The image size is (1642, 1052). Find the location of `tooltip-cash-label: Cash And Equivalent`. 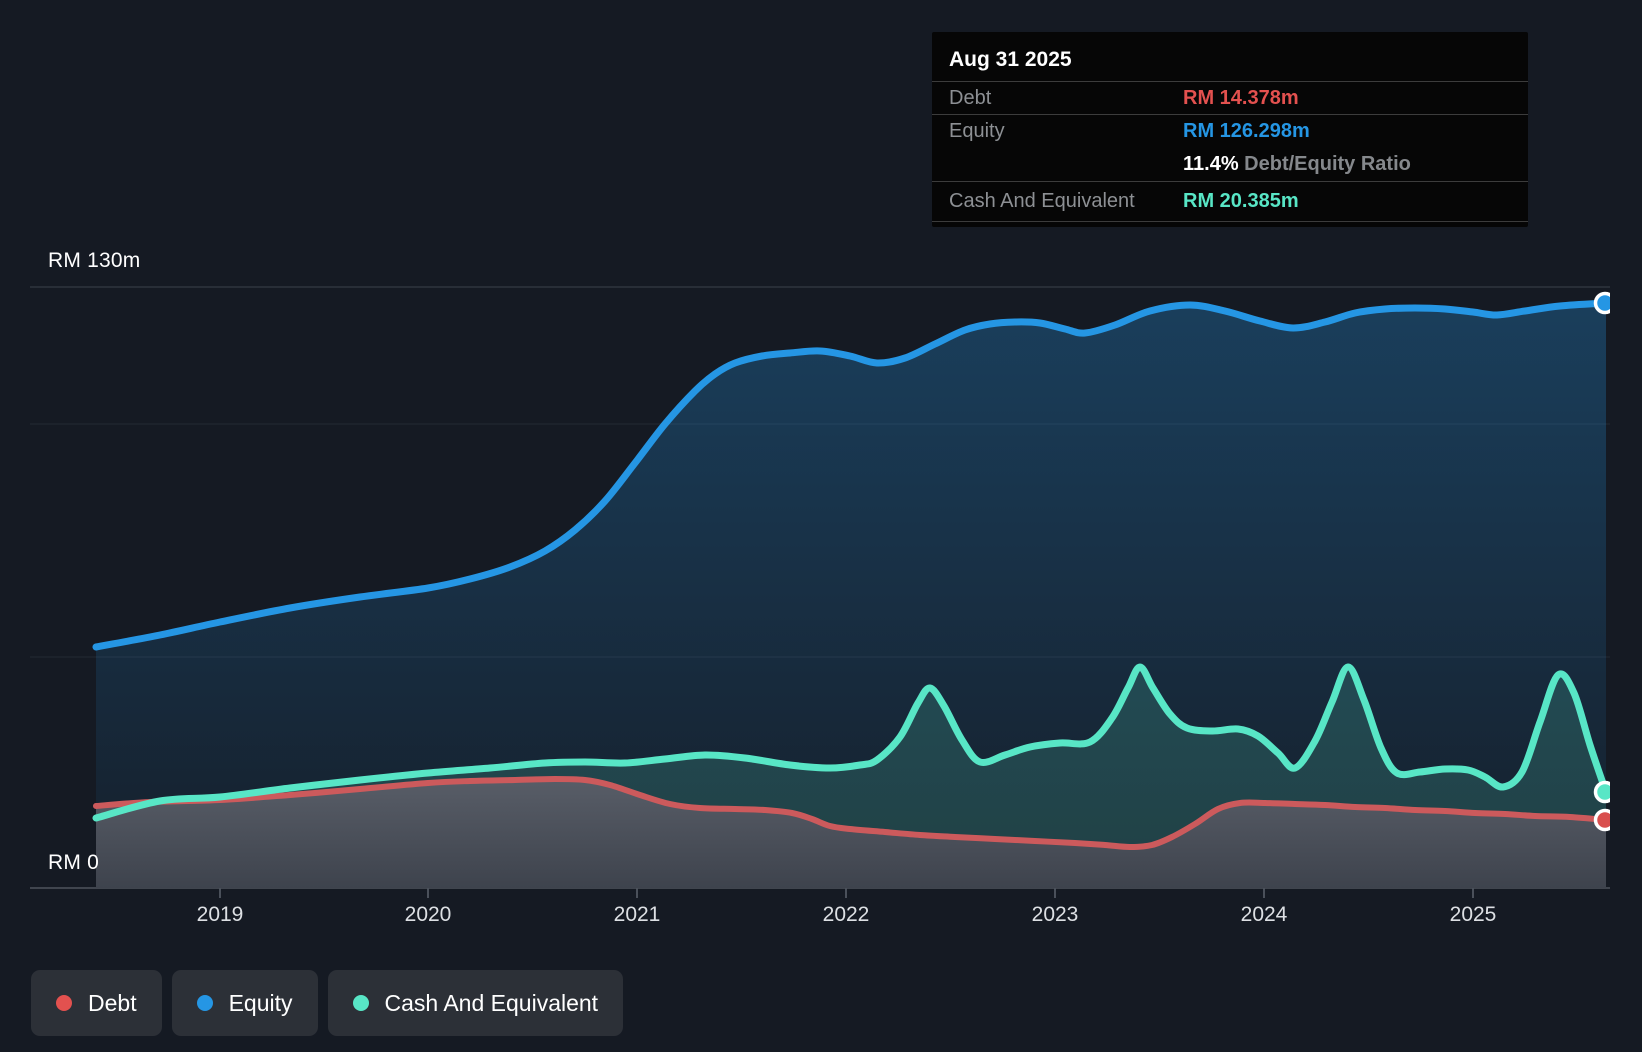

tooltip-cash-label: Cash And Equivalent is located at coordinates (1042, 201).